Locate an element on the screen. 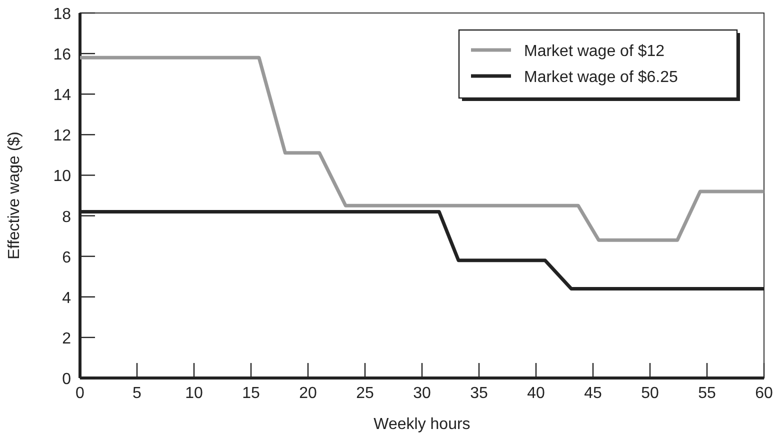 The image size is (777, 439). x-tick-label: 0 is located at coordinates (80, 393).